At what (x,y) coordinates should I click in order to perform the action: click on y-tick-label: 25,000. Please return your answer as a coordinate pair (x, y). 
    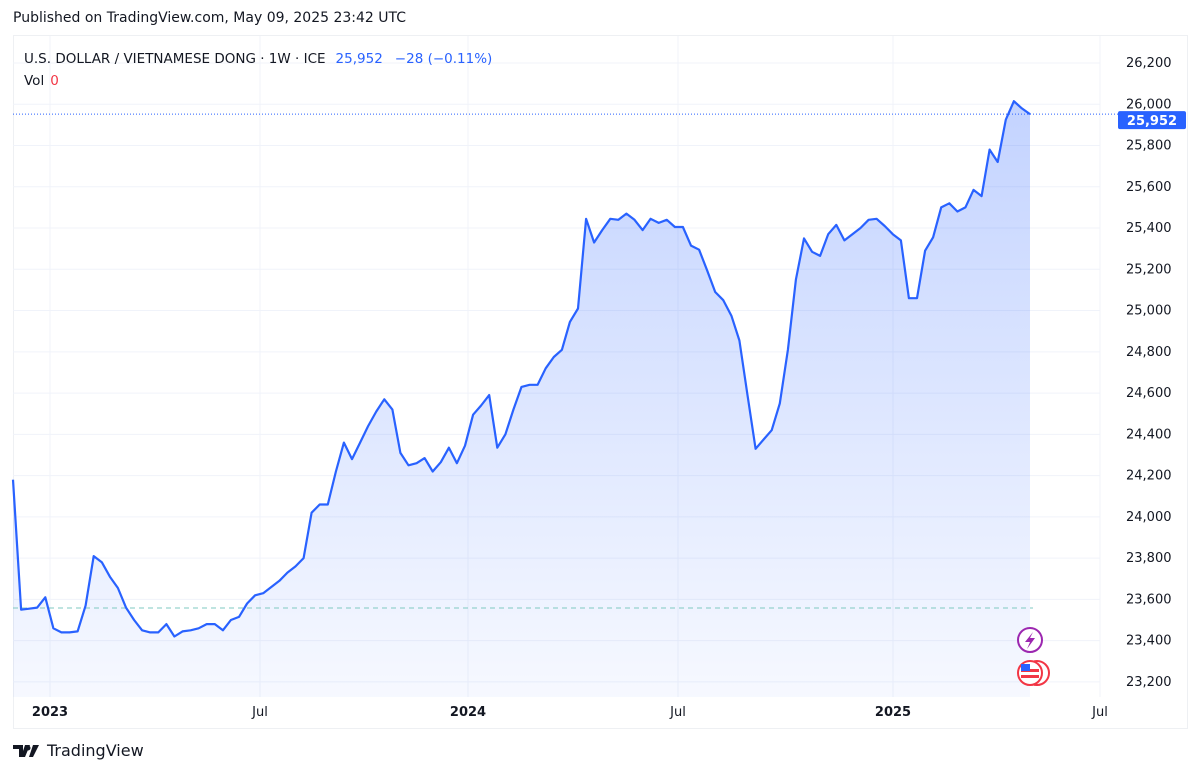
    Looking at the image, I should click on (1149, 311).